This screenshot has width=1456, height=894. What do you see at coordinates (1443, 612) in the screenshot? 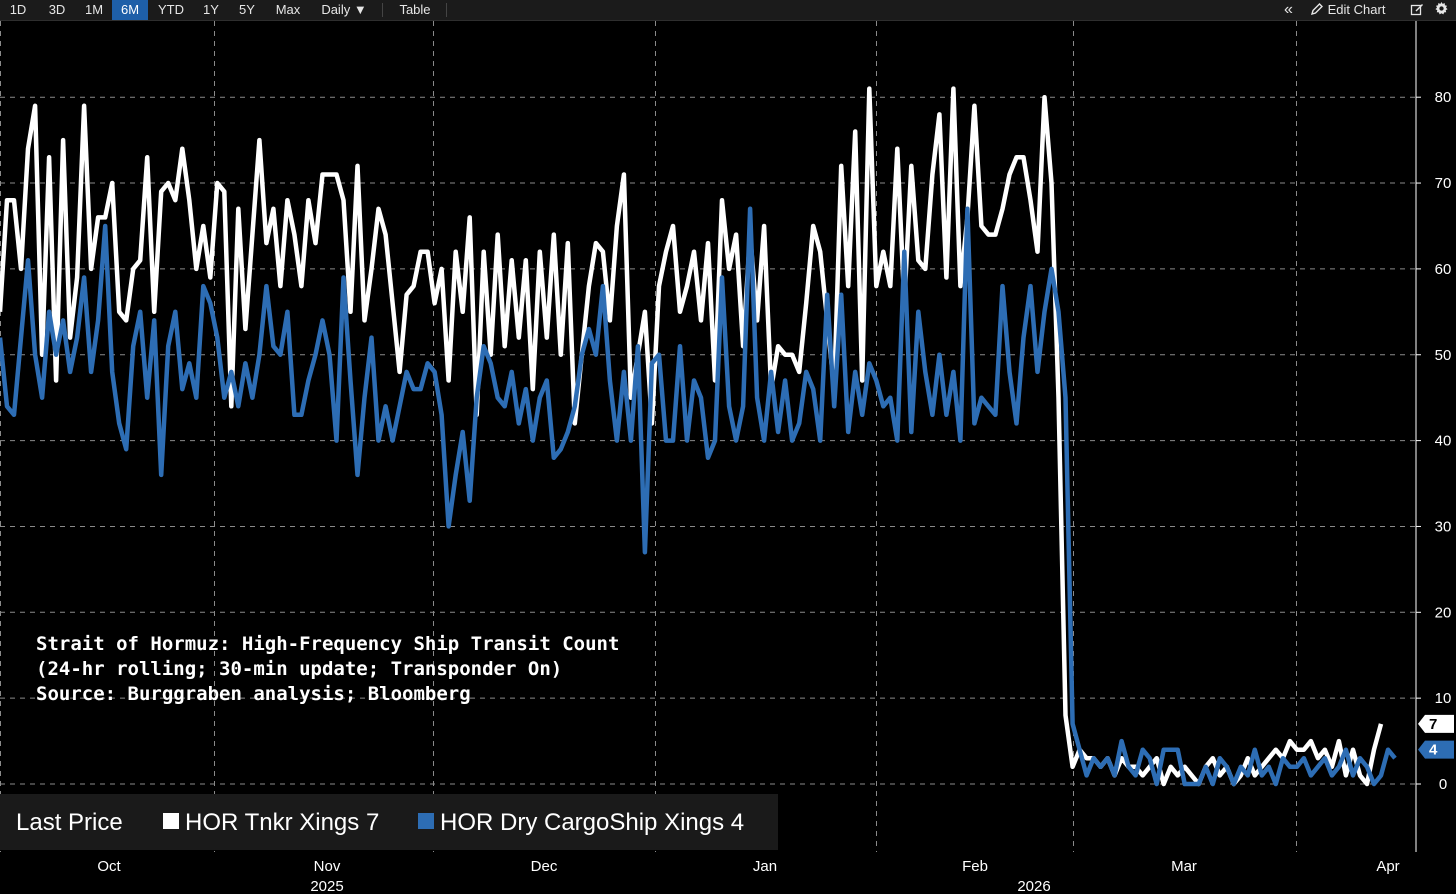
I see `y-tick-label: 20` at bounding box center [1443, 612].